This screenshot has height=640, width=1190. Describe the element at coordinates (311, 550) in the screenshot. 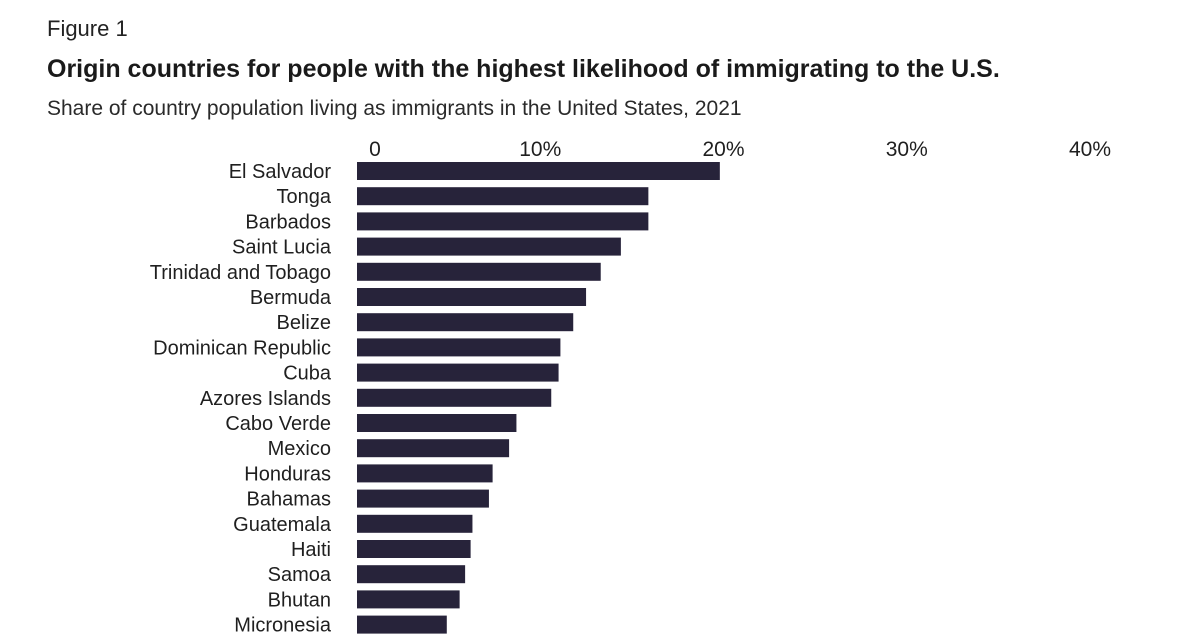

I see `category-label: Haiti` at that location.